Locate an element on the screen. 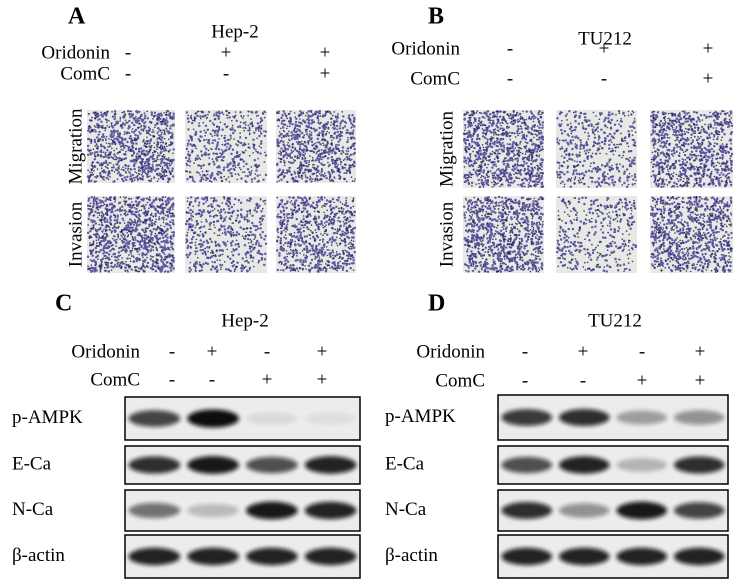 The height and width of the screenshot is (580, 738). panel-letter: D is located at coordinates (436, 304).